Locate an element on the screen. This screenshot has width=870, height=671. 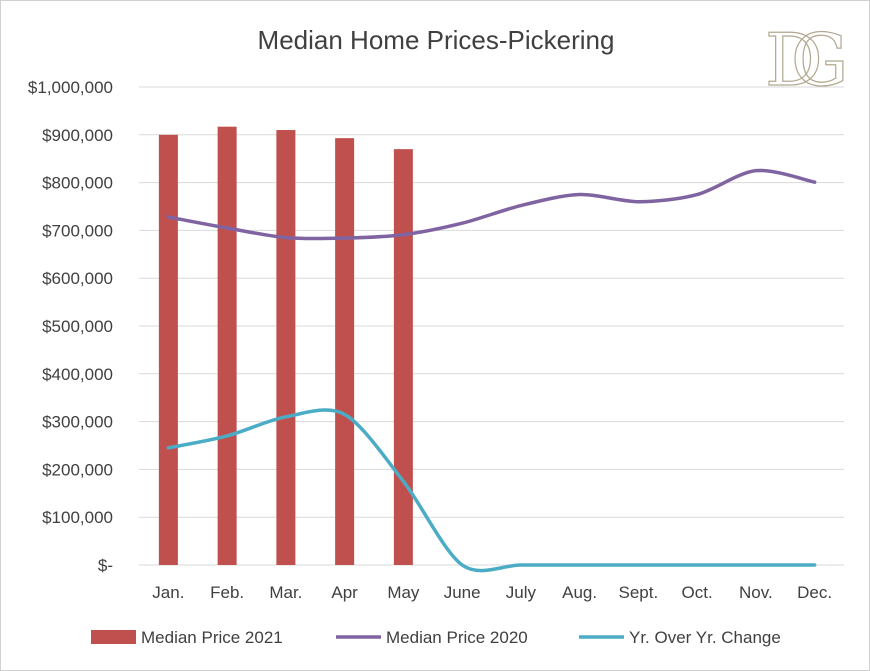
y-tick-label: $600,000 is located at coordinates (77, 278).